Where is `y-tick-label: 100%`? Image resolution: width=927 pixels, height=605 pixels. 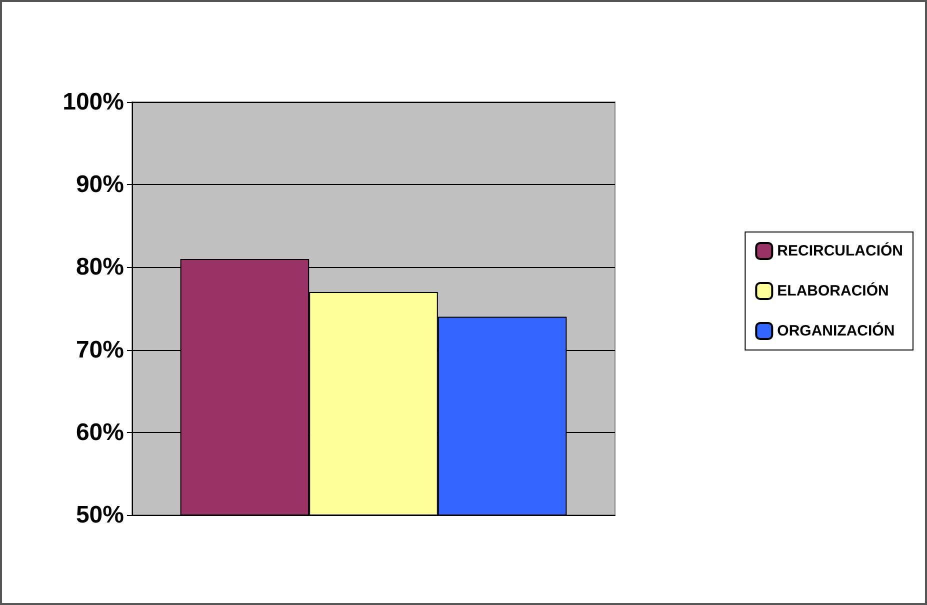 y-tick-label: 100% is located at coordinates (93, 102).